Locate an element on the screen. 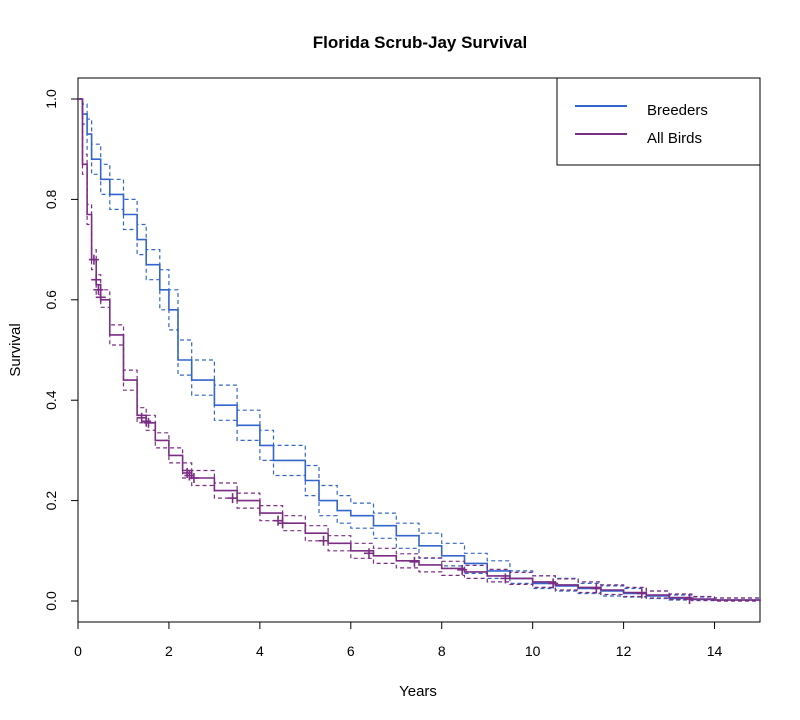 The height and width of the screenshot is (720, 800). x-tick-label-2: 2 is located at coordinates (169, 651).